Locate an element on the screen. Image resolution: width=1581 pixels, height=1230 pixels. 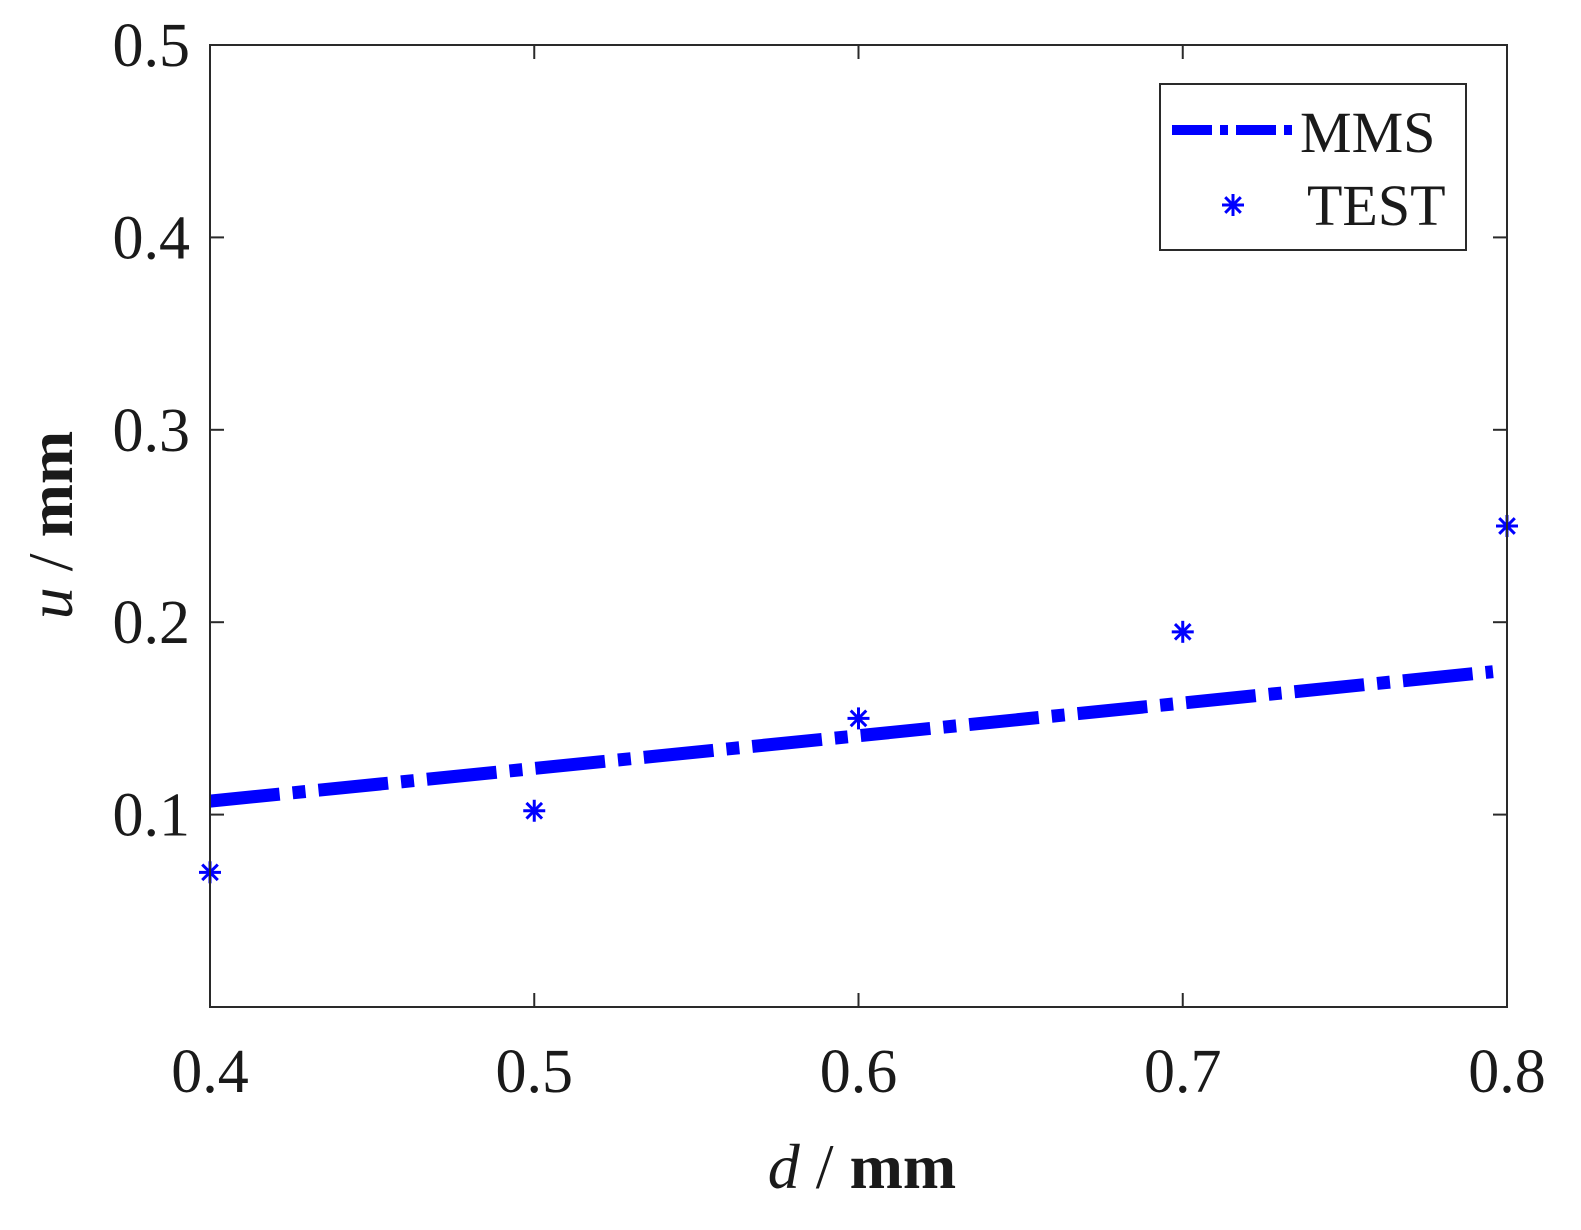
y-tick-label: 0.1 is located at coordinates (152, 816).